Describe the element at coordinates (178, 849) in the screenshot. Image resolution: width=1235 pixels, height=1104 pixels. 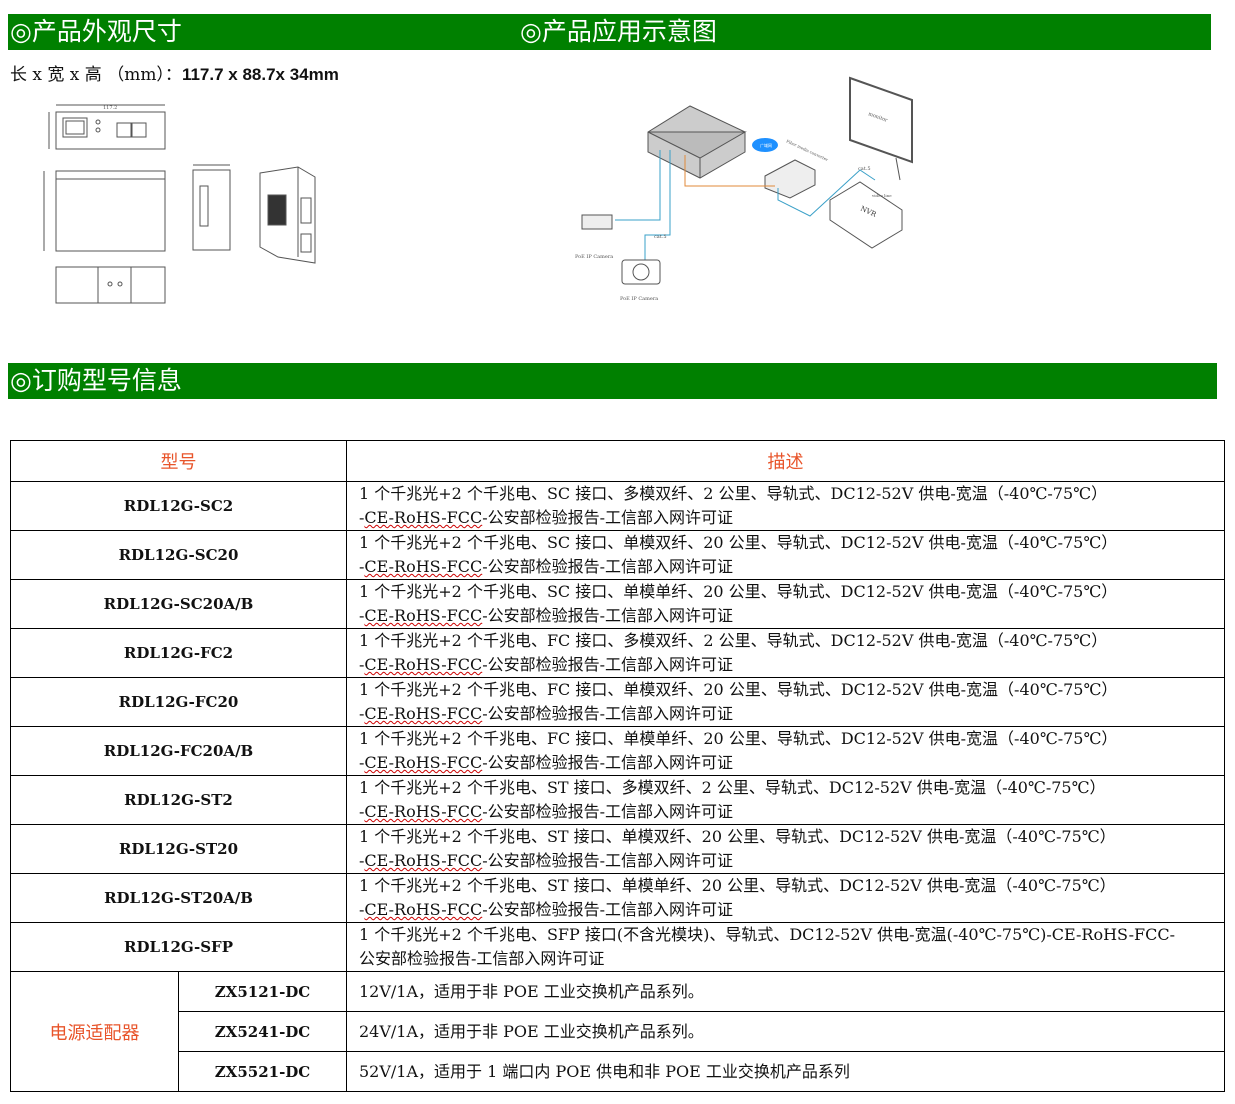
I see `model-cell: RDL12G-ST20` at that location.